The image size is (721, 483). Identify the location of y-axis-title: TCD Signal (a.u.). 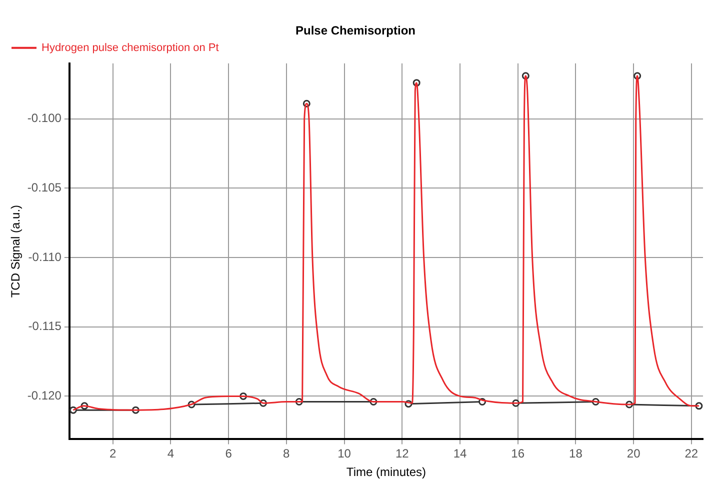
(15, 251).